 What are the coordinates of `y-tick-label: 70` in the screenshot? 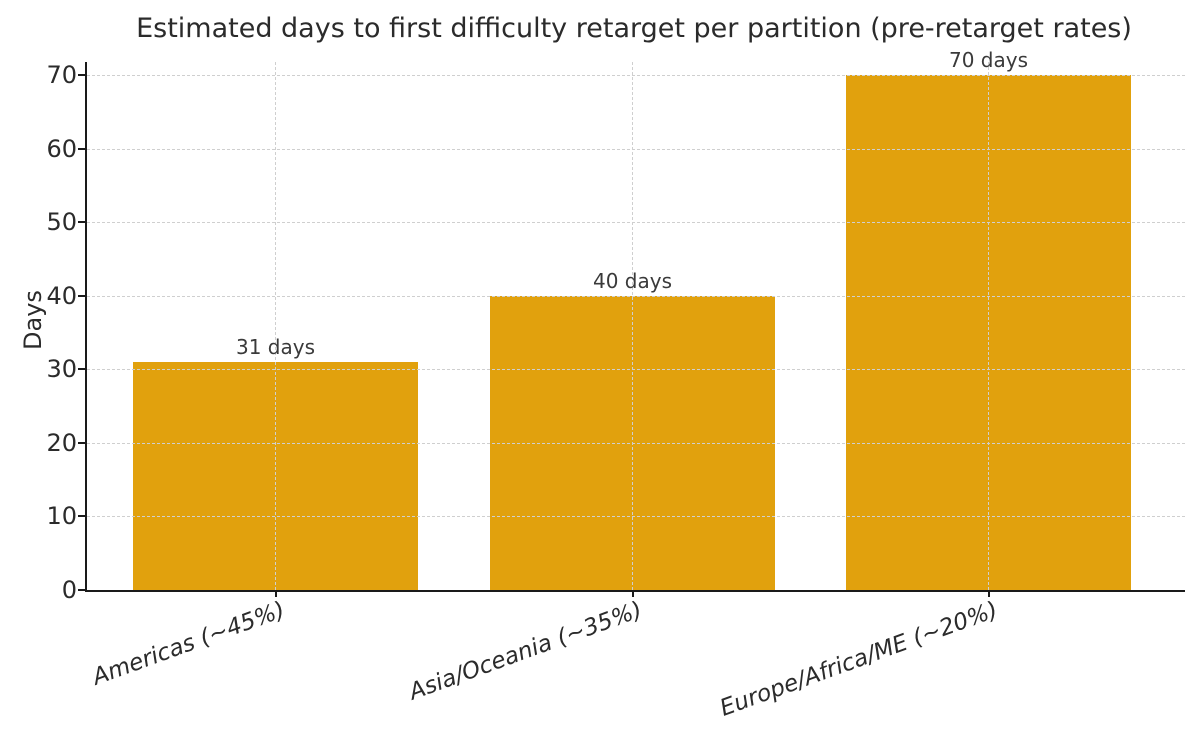 It's located at (61, 75).